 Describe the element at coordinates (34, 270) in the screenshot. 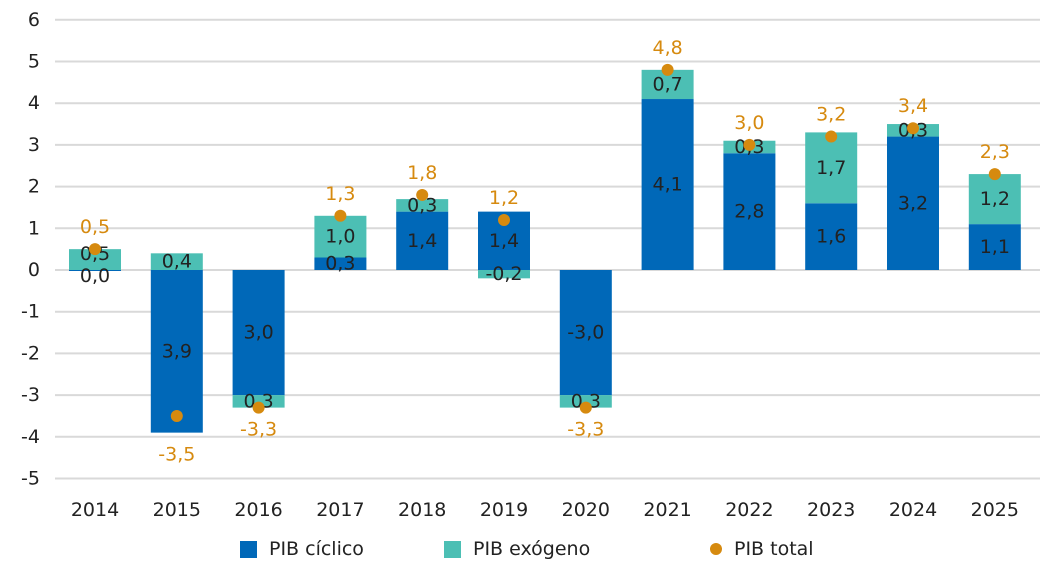

I see `y-tick-label: 0` at that location.